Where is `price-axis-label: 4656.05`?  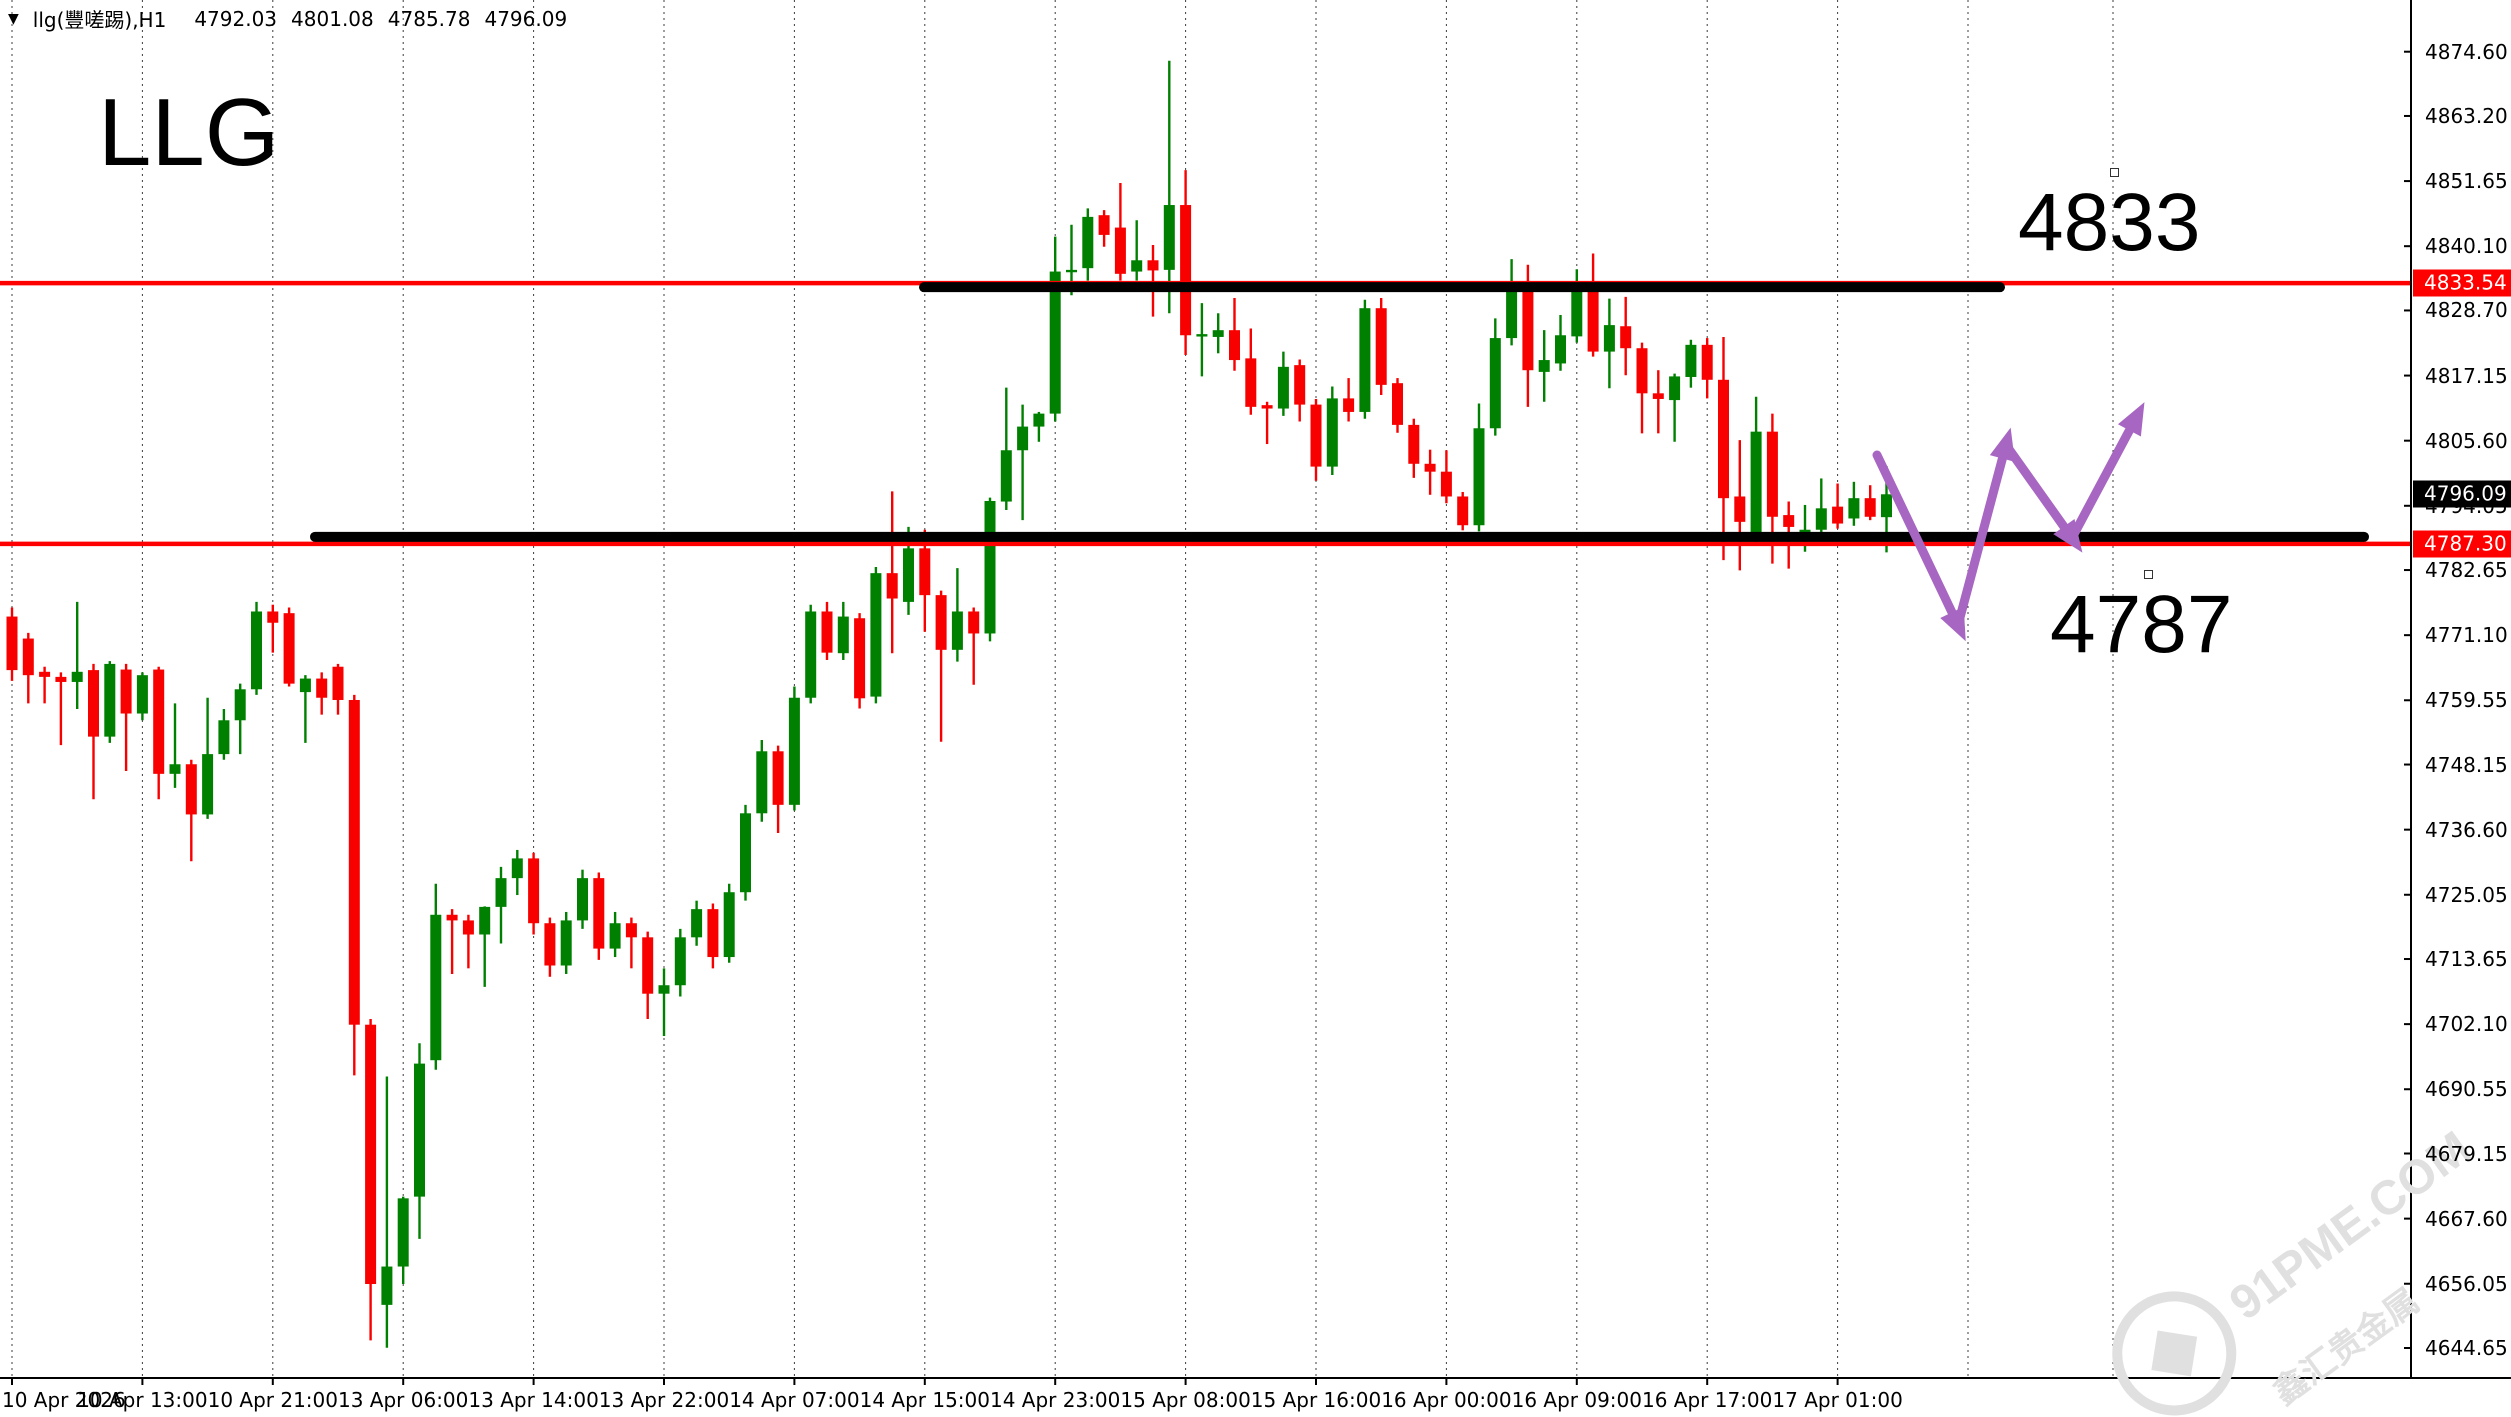
price-axis-label: 4656.05 is located at coordinates (2466, 1283).